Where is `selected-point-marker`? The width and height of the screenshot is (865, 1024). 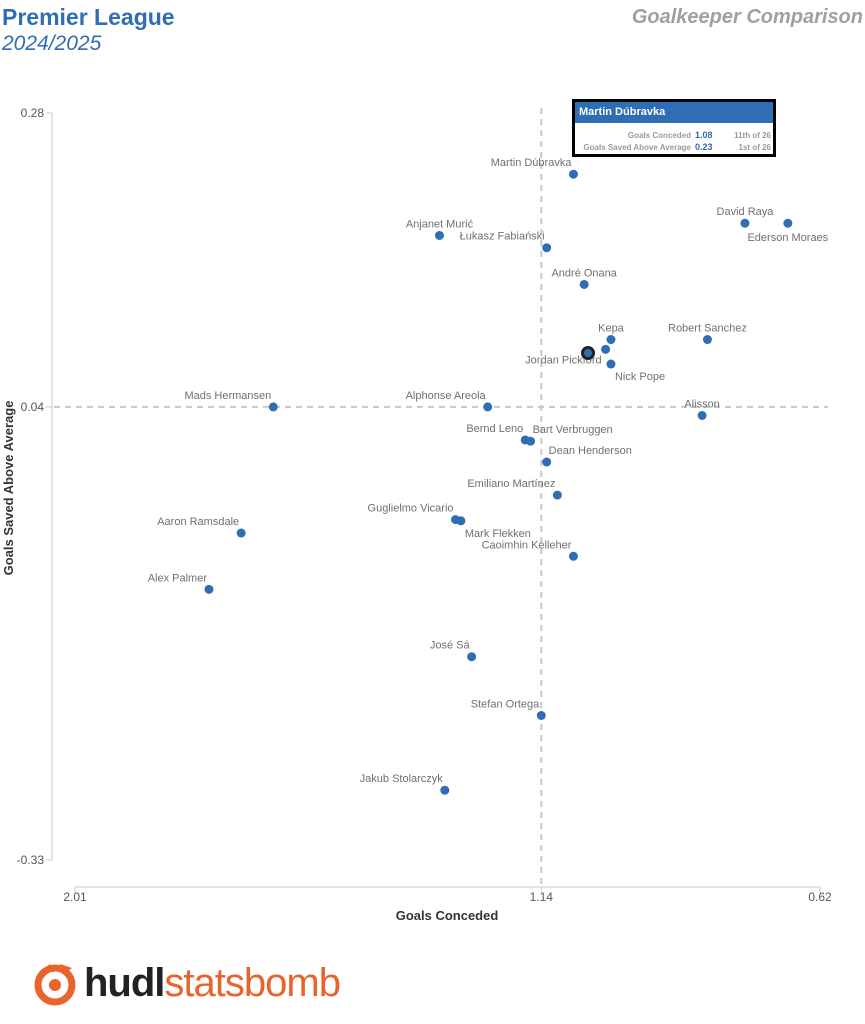
selected-point-marker is located at coordinates (588, 353).